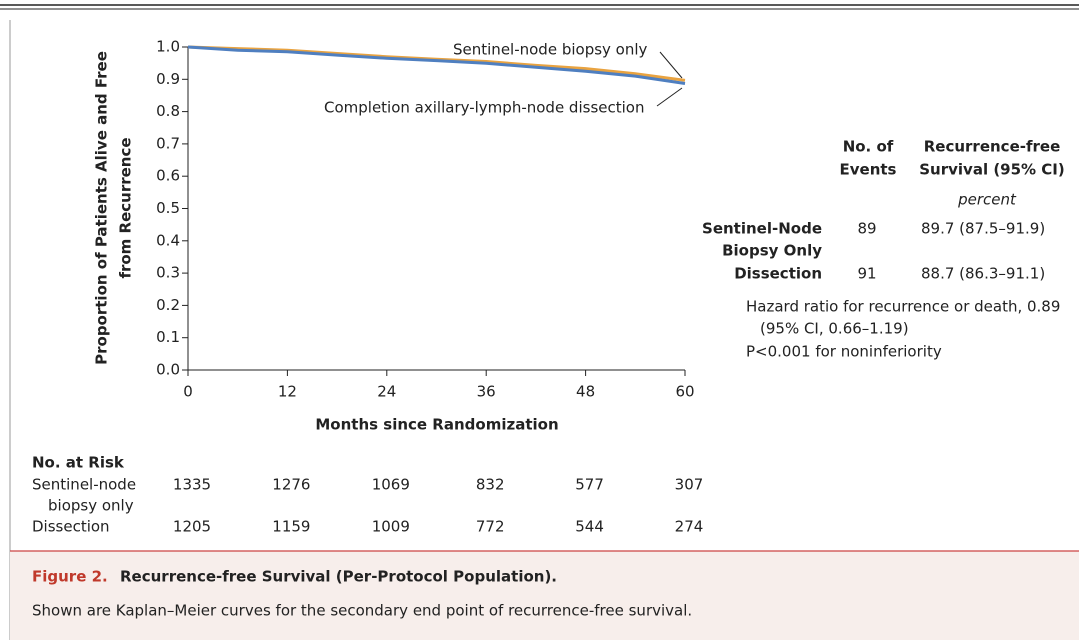  I want to click on table-survival: 88.7 (86.3–91.1), so click(983, 274).